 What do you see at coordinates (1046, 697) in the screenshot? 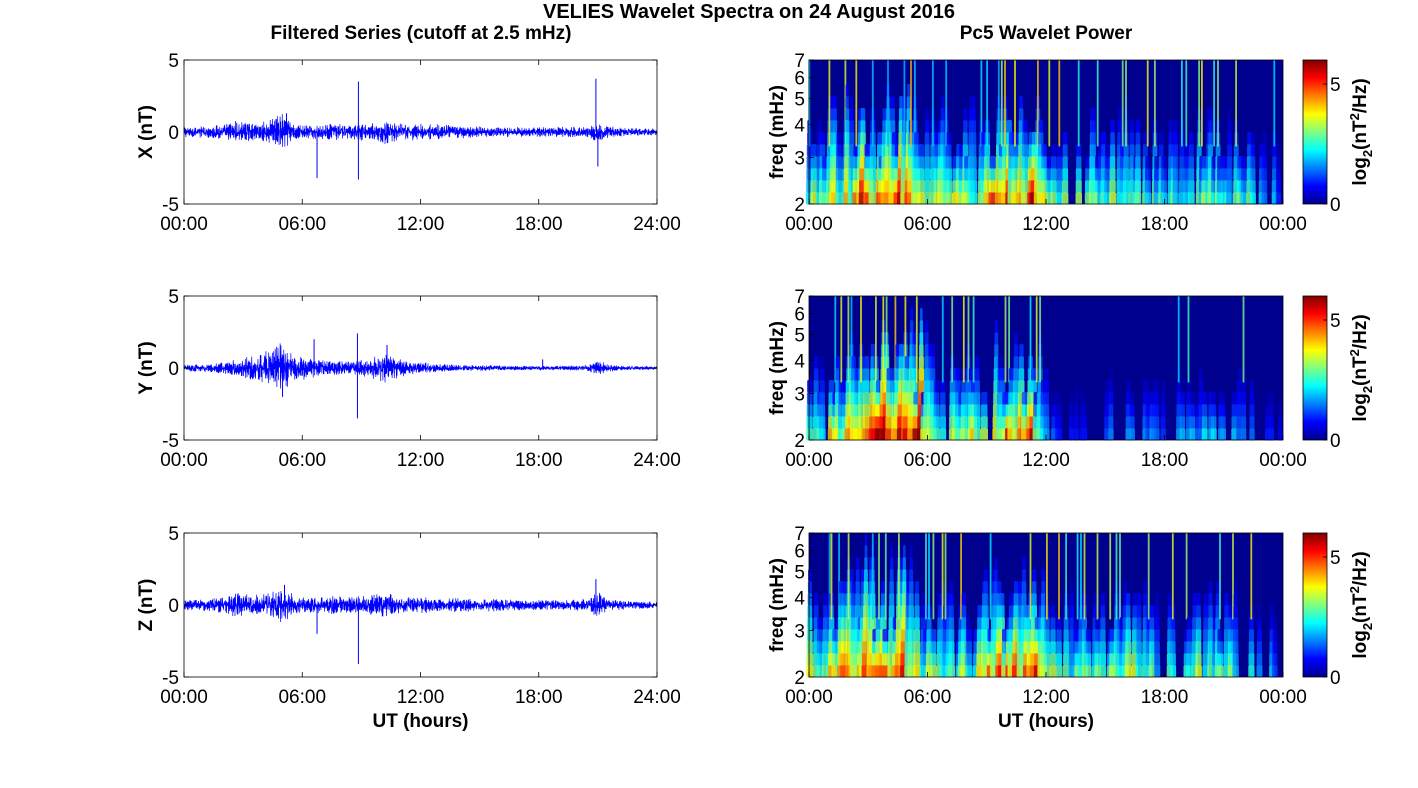
I see `wavelet-z-xtick-label-2: 12:00` at bounding box center [1046, 697].